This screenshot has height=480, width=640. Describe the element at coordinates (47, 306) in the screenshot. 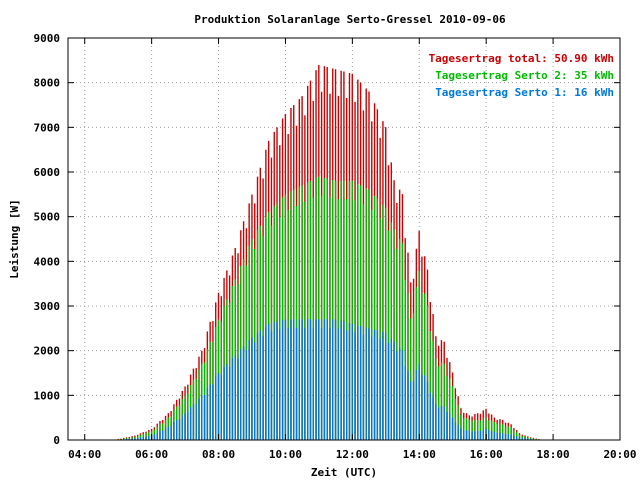

I see `y-tick-label: 3000` at that location.